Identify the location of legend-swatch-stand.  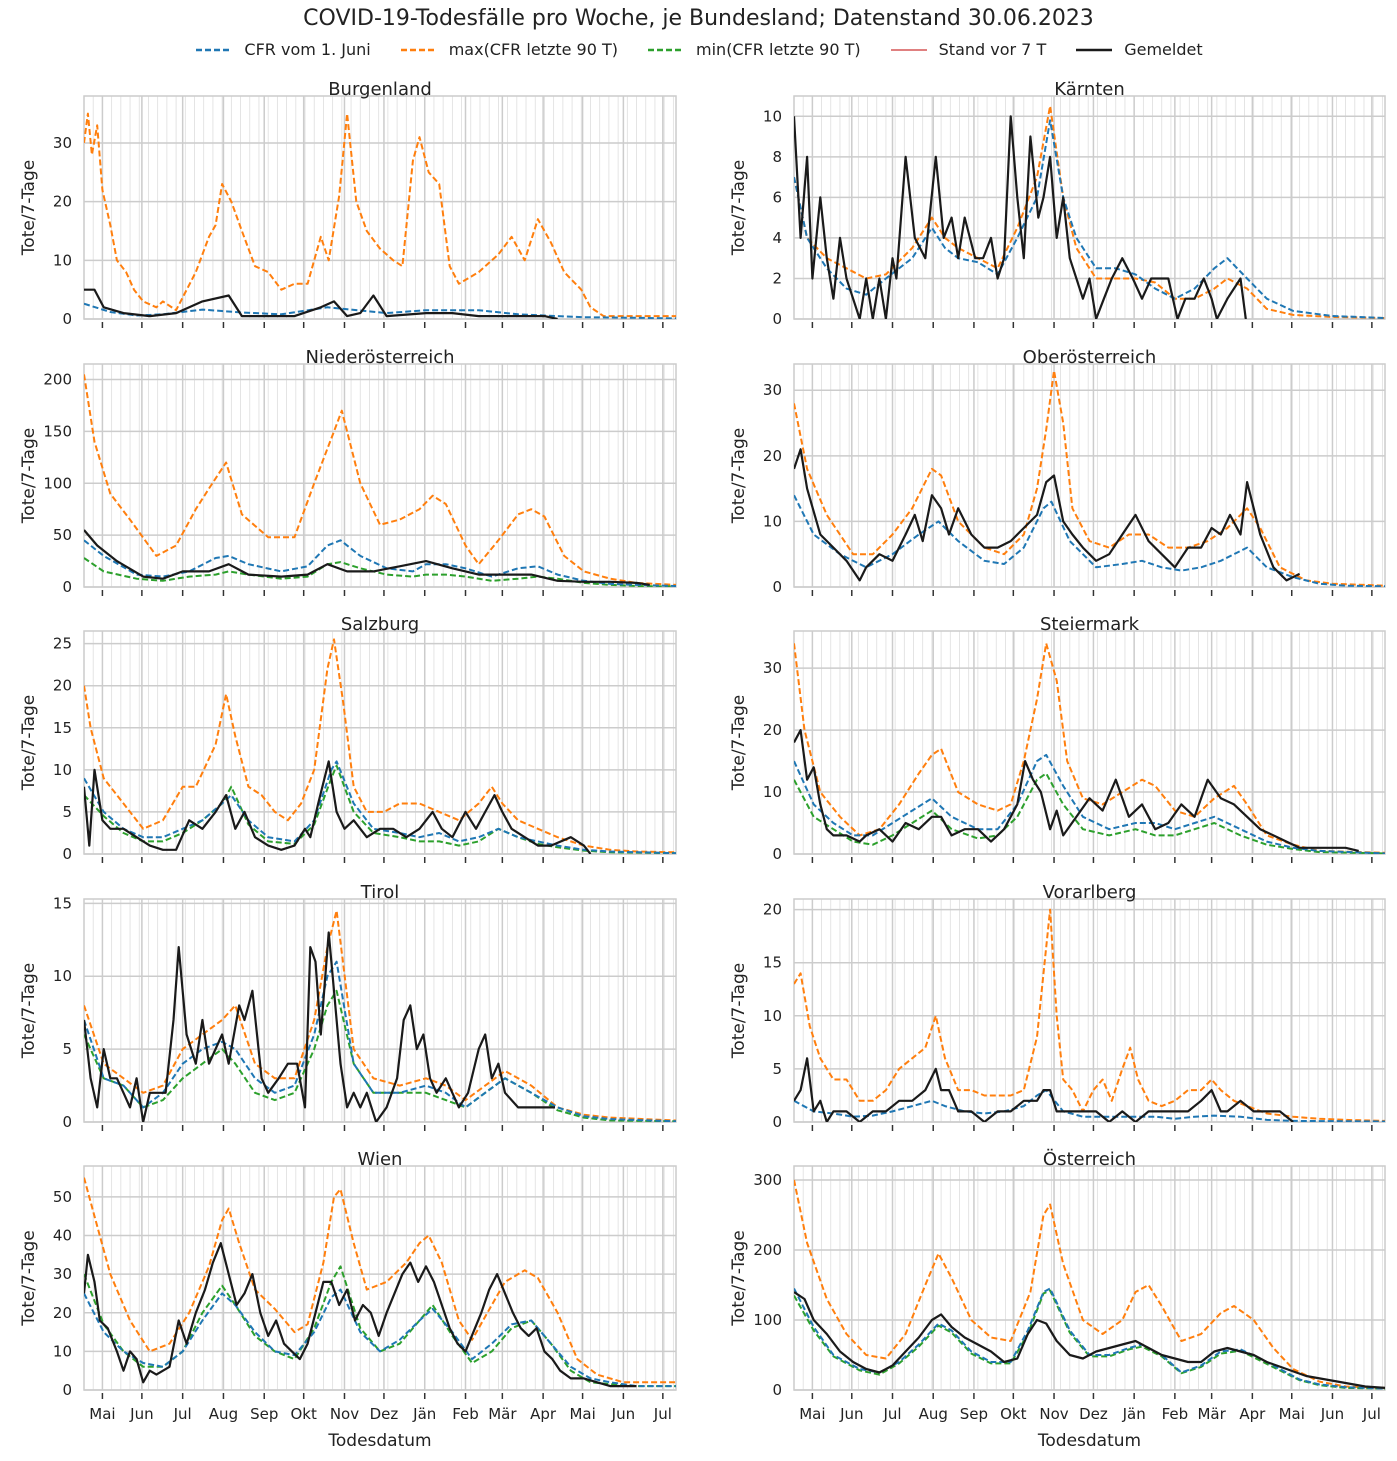
(908, 49).